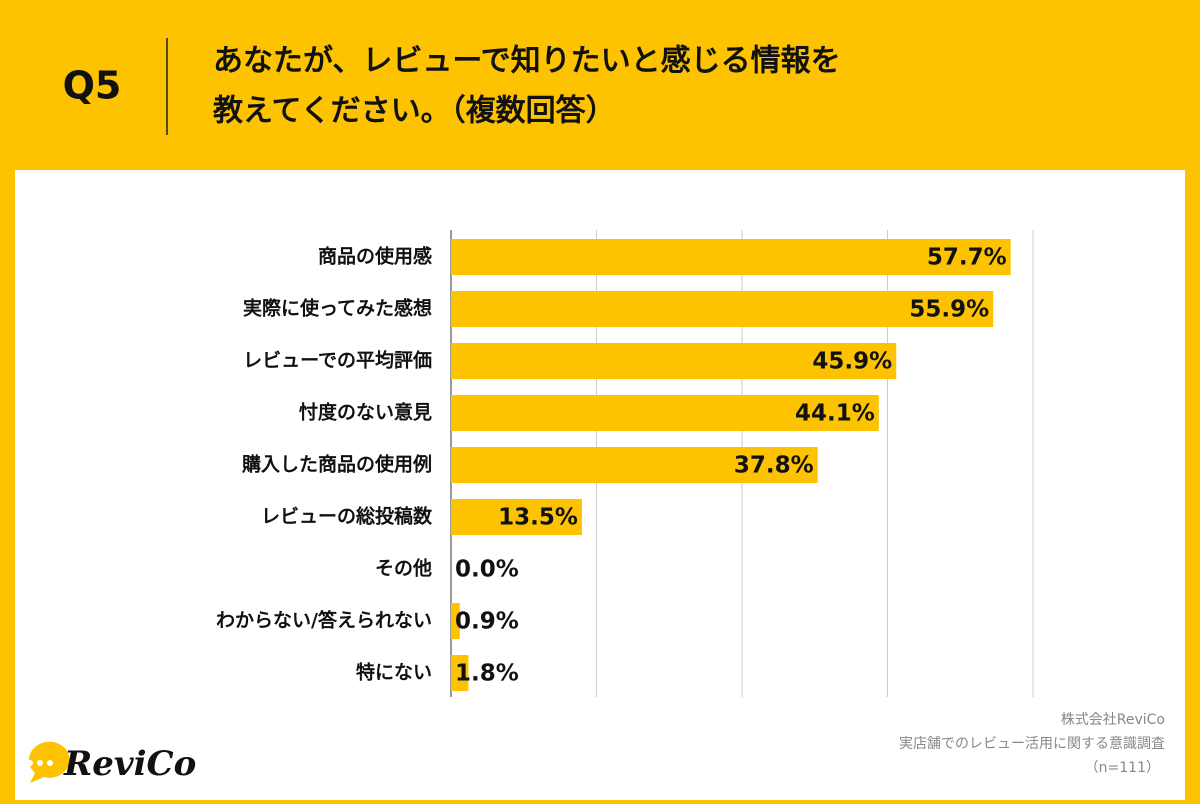  I want to click on category-label: 特にない, so click(394, 673).